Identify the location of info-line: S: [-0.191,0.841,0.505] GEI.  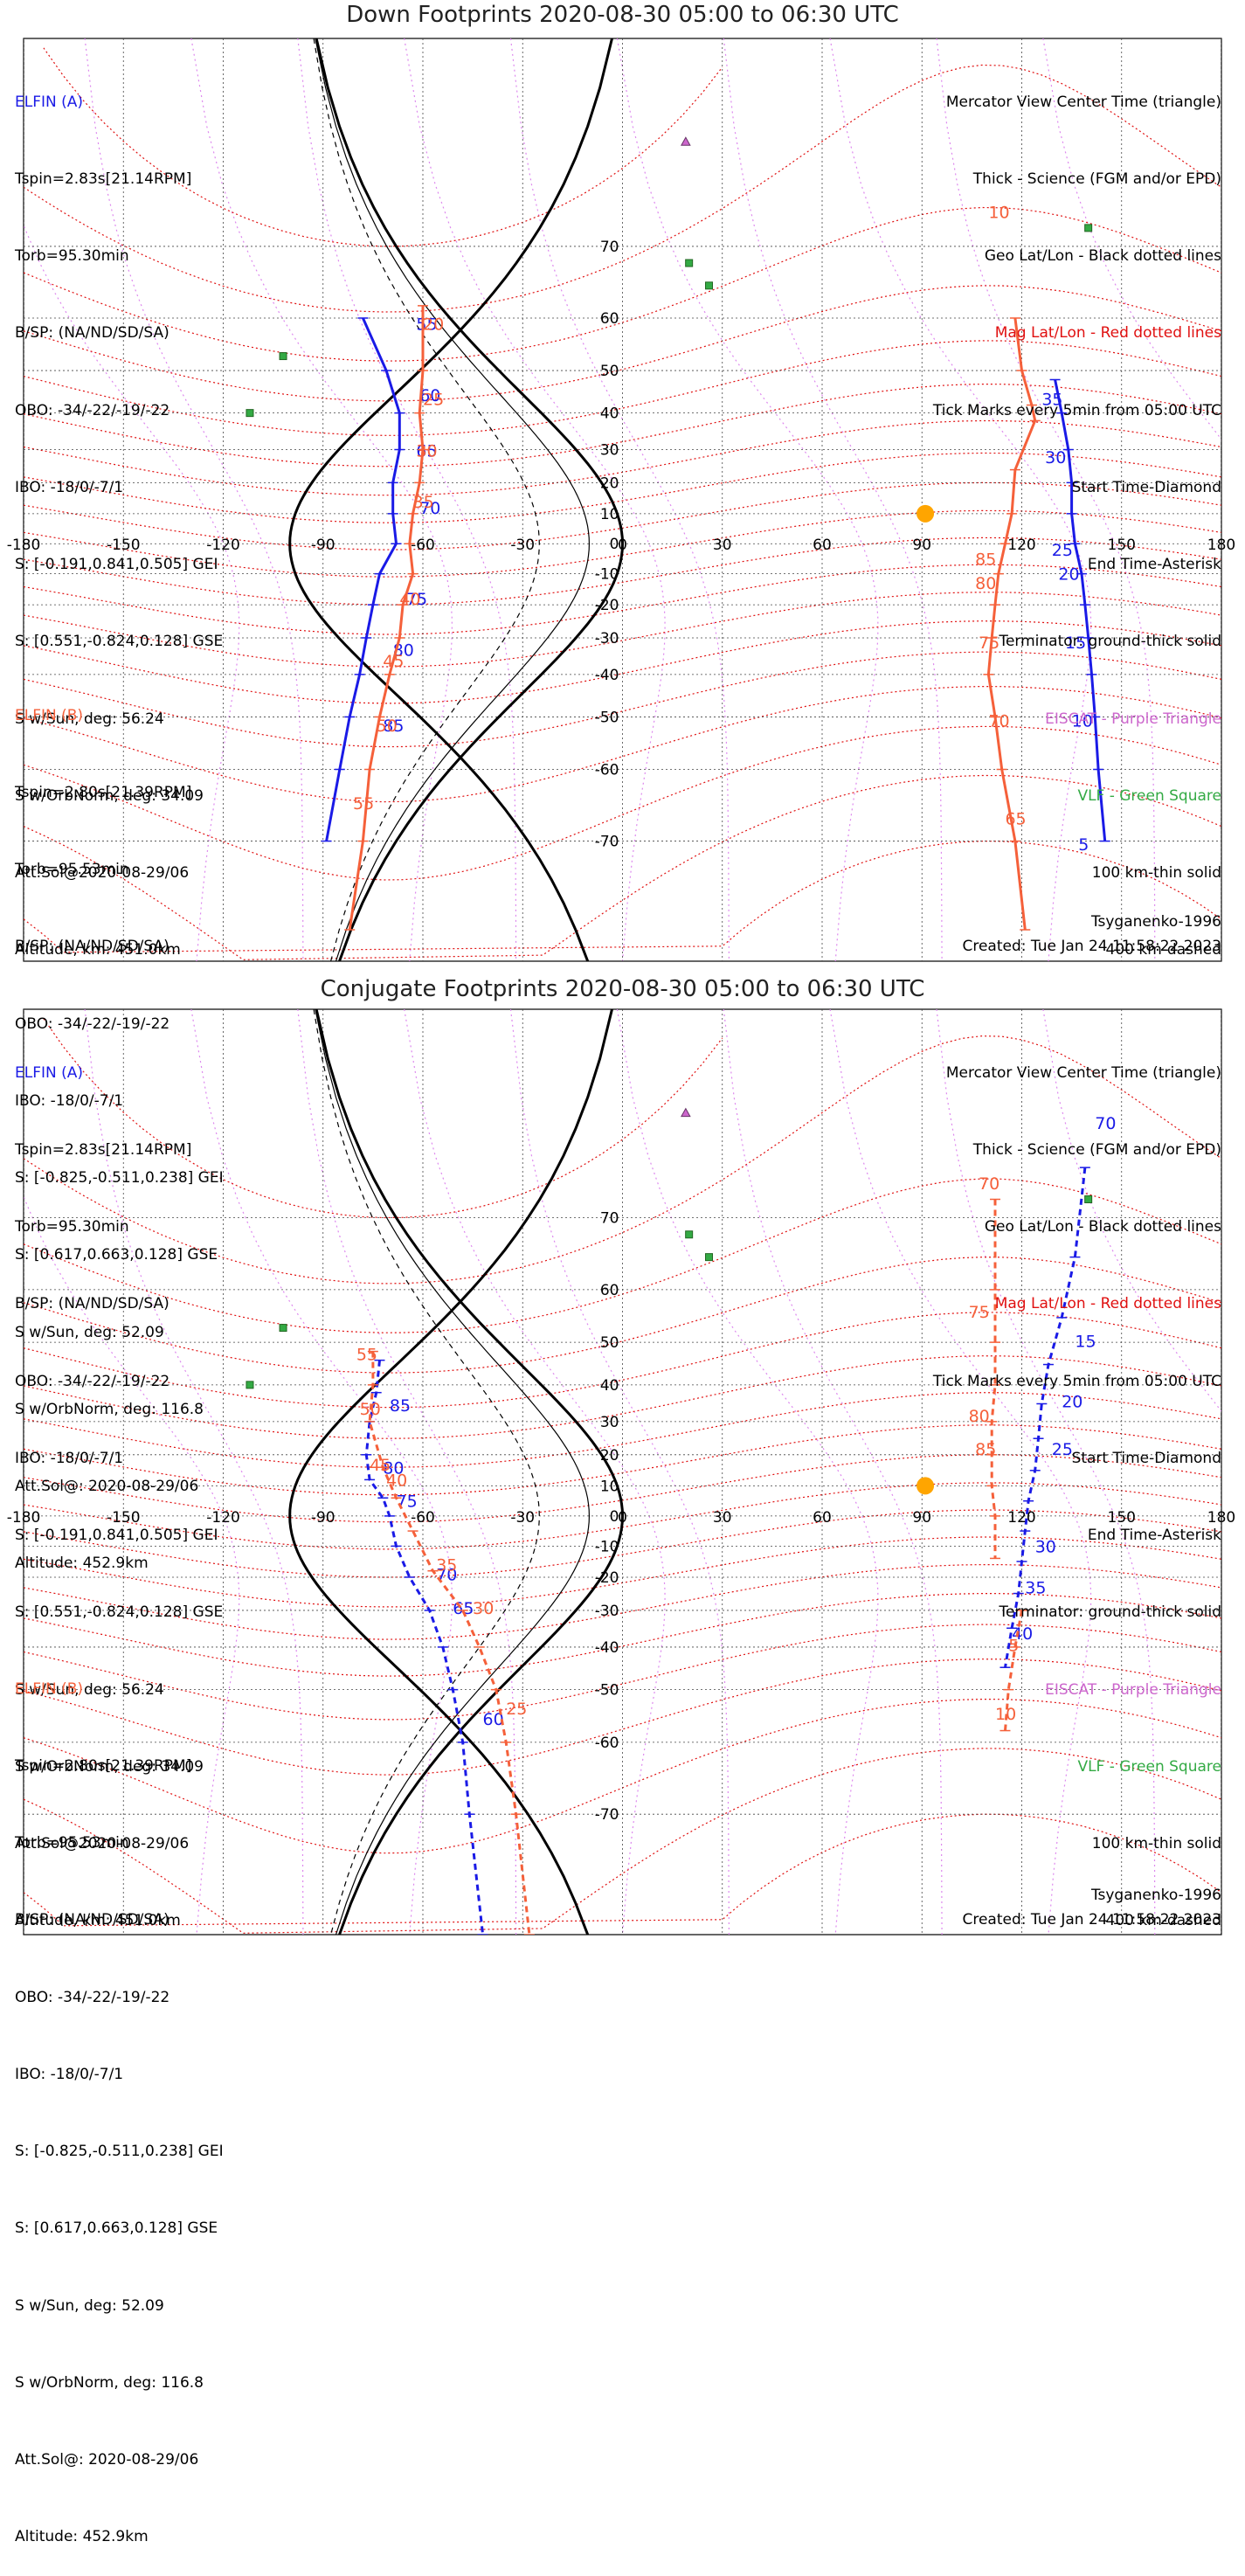
(117, 565).